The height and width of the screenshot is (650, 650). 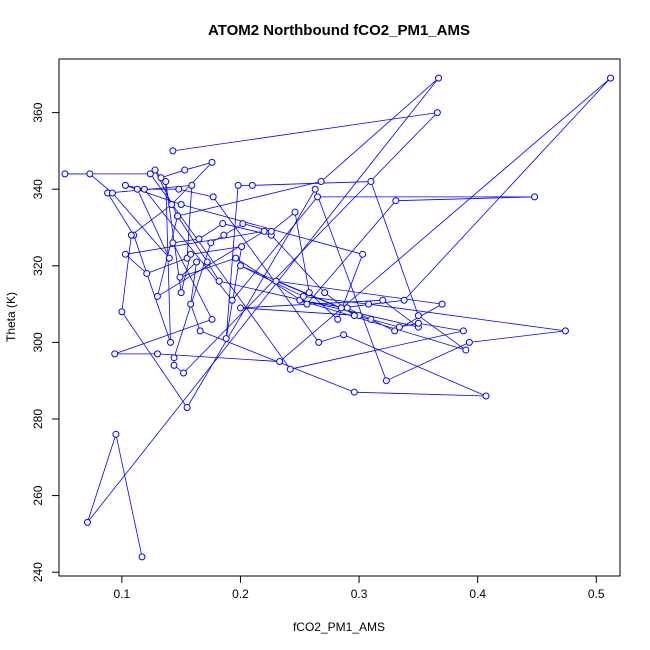 What do you see at coordinates (45, 342) in the screenshot?
I see `y-axis: 240 260 280 300 320 340 360` at bounding box center [45, 342].